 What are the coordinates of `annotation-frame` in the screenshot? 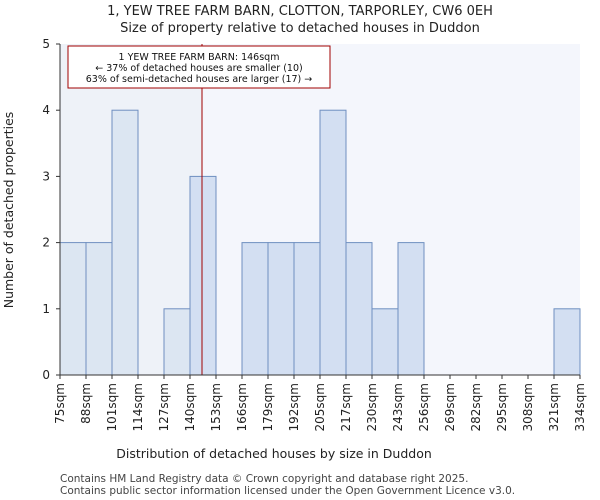 It's located at (199, 67).